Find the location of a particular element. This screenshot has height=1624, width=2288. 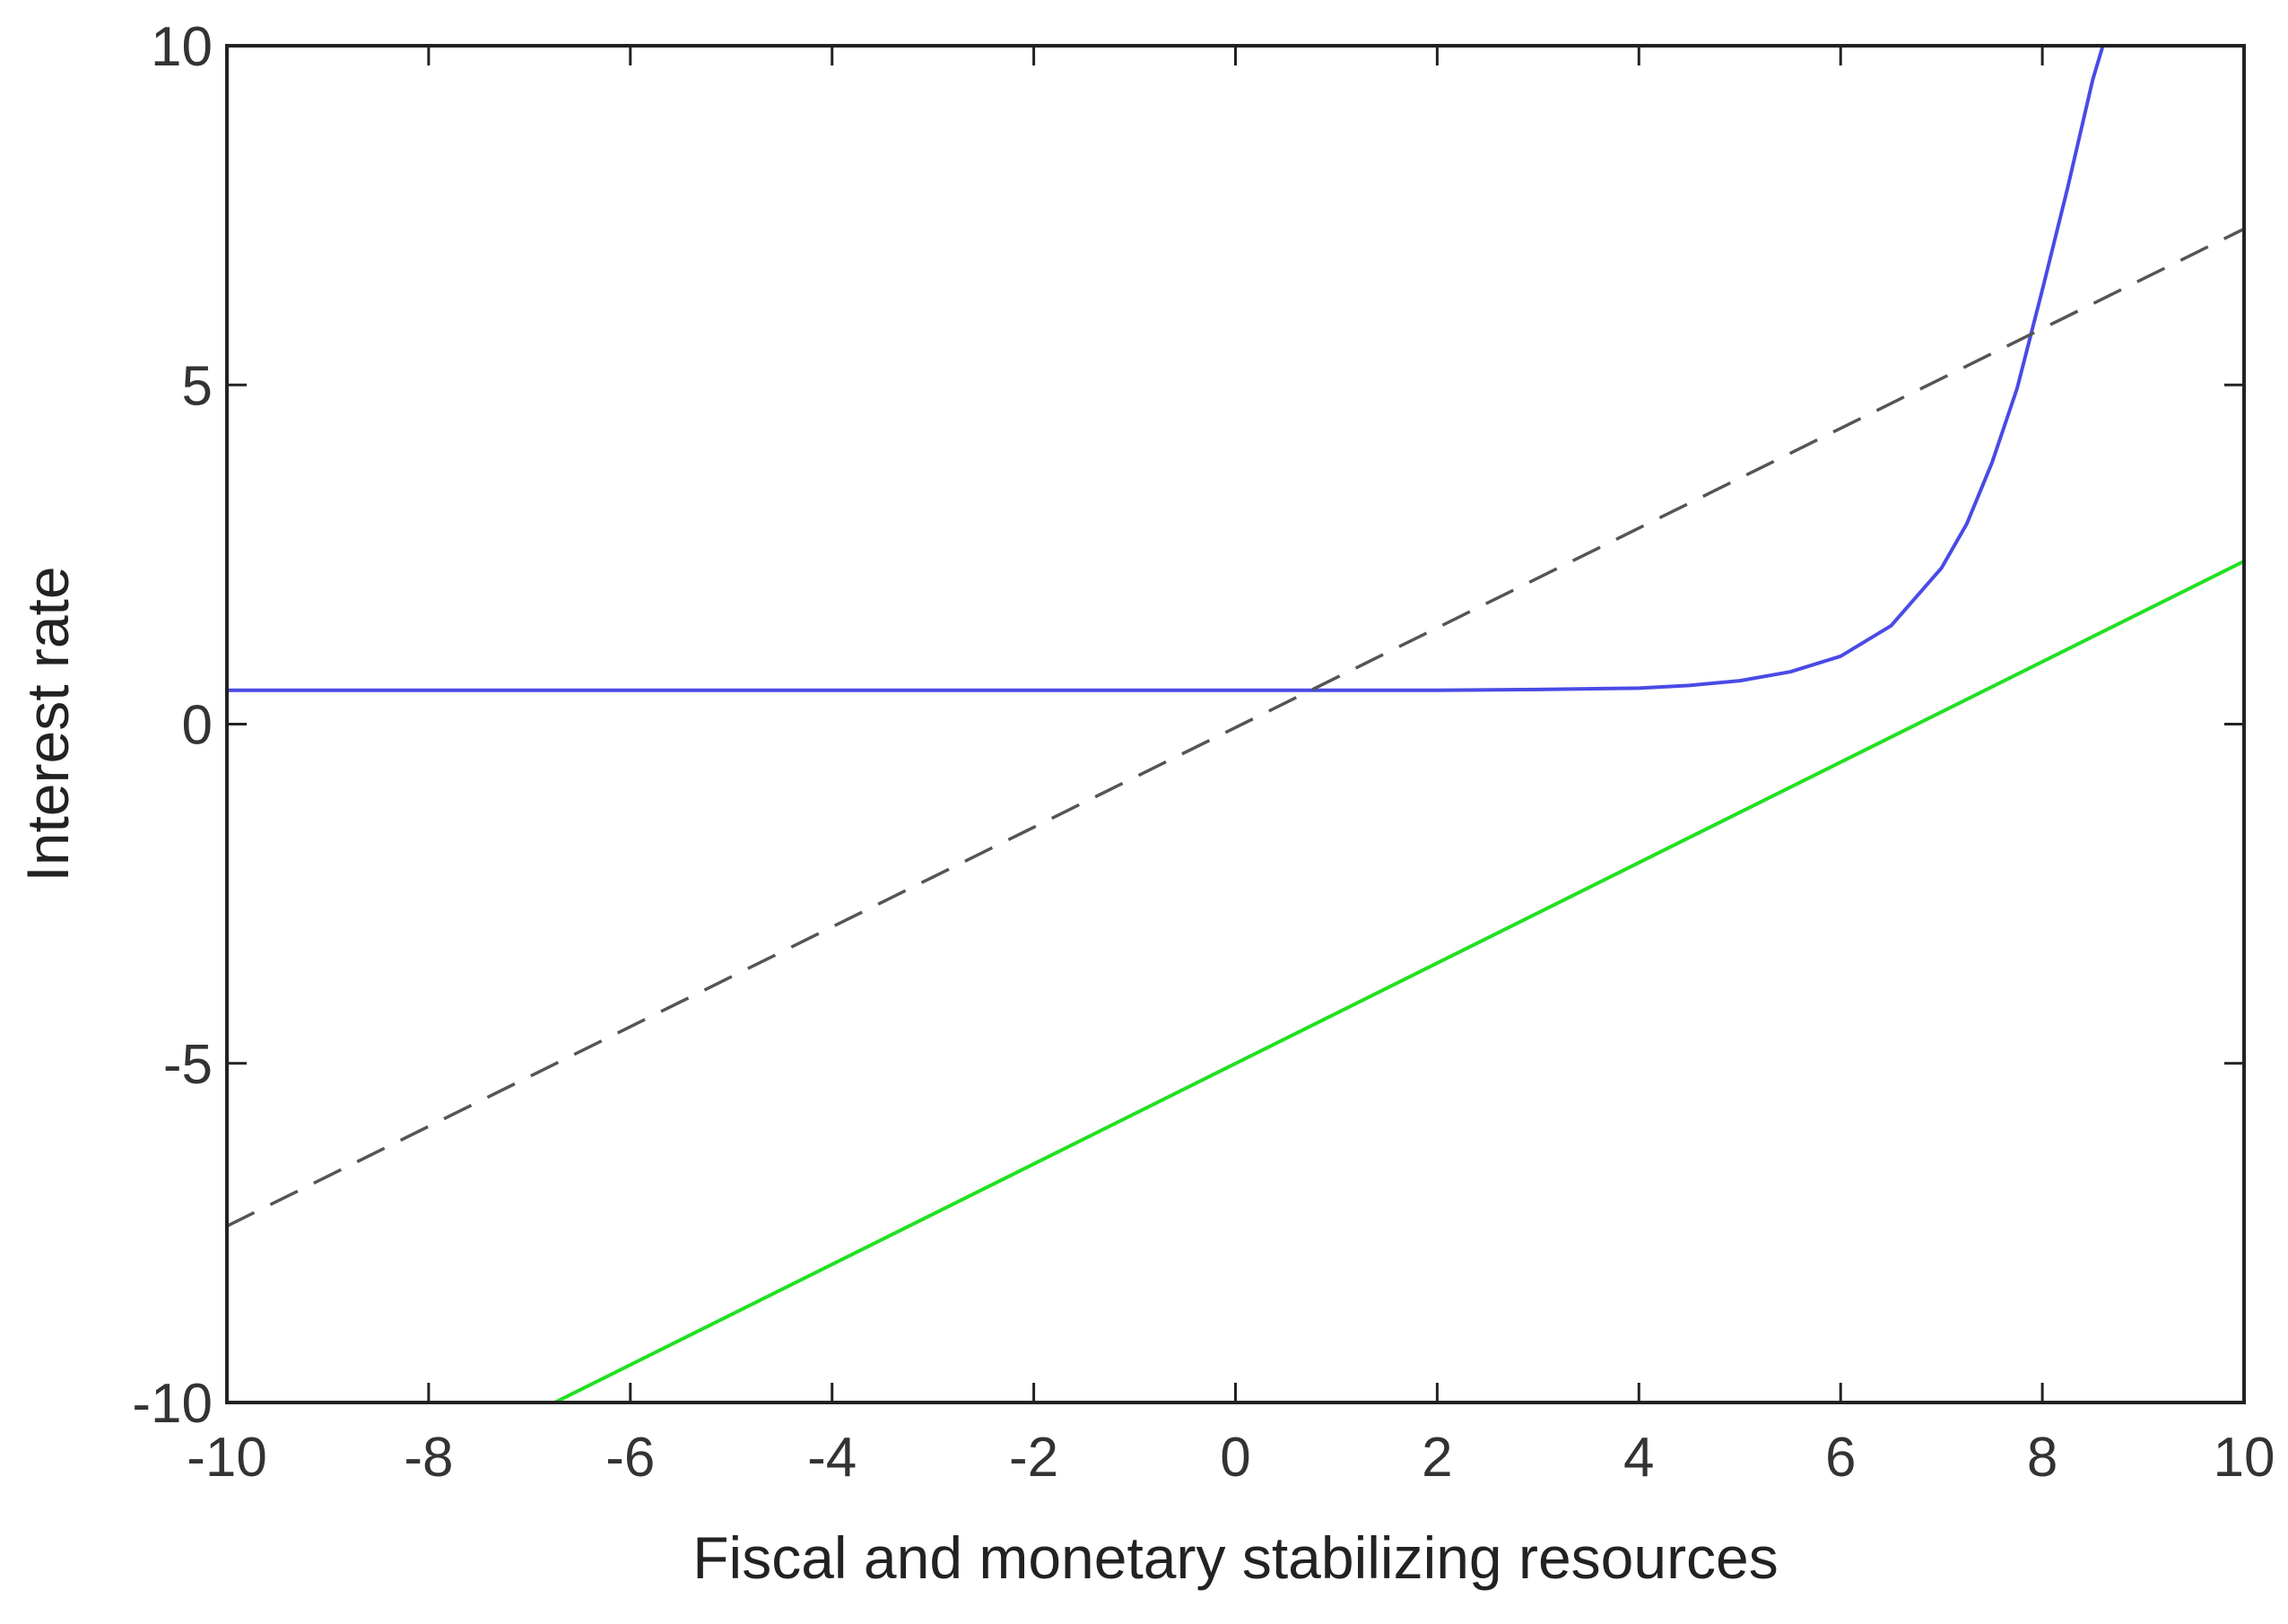

y-tick-label: 10 is located at coordinates (182, 47).